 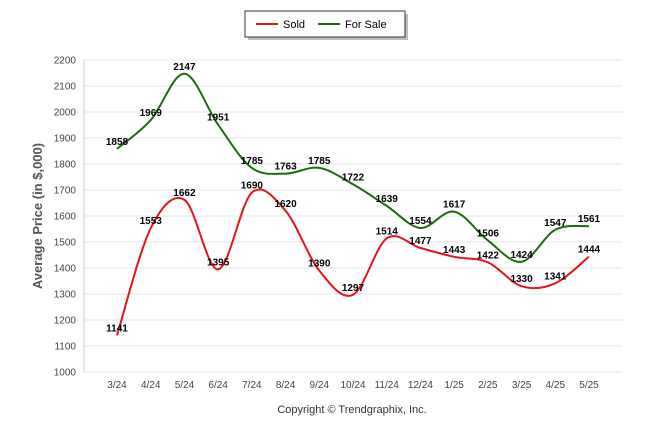 I want to click on y-tick-label: 1200, so click(x=65, y=321).